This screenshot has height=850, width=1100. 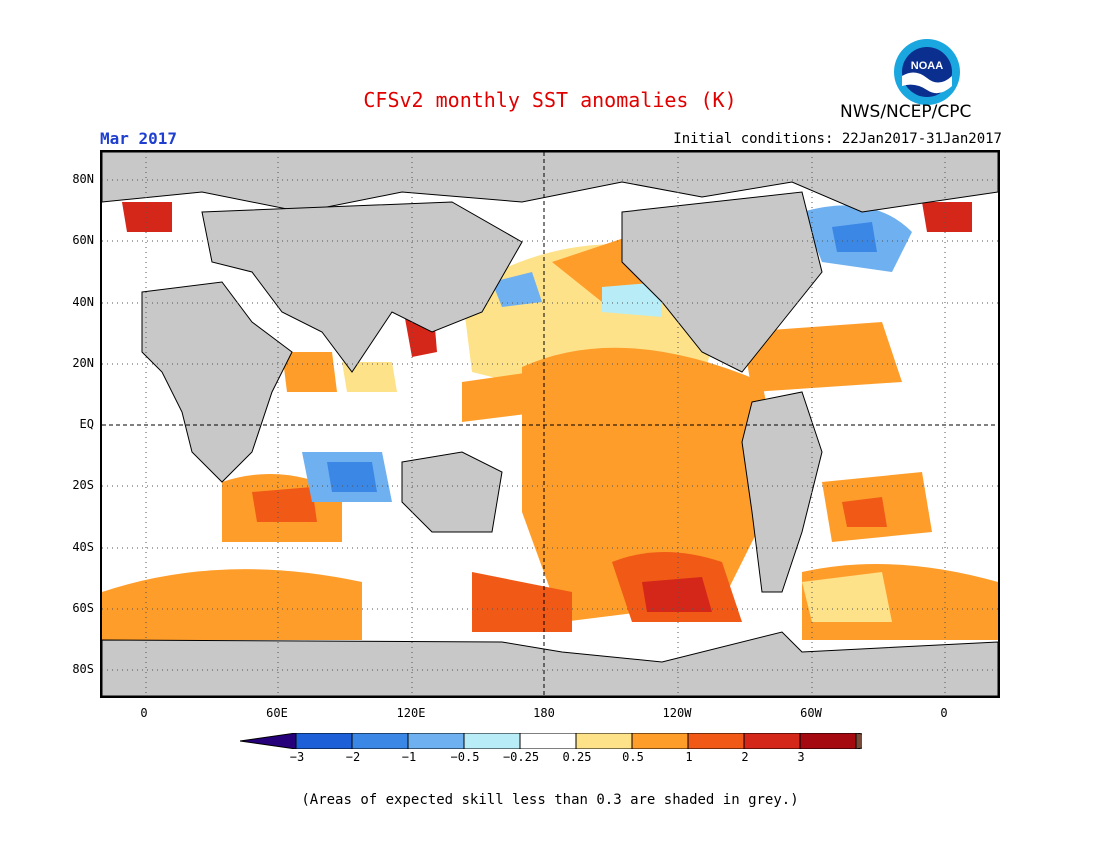 I want to click on lat-label: 40S, so click(x=83, y=547).